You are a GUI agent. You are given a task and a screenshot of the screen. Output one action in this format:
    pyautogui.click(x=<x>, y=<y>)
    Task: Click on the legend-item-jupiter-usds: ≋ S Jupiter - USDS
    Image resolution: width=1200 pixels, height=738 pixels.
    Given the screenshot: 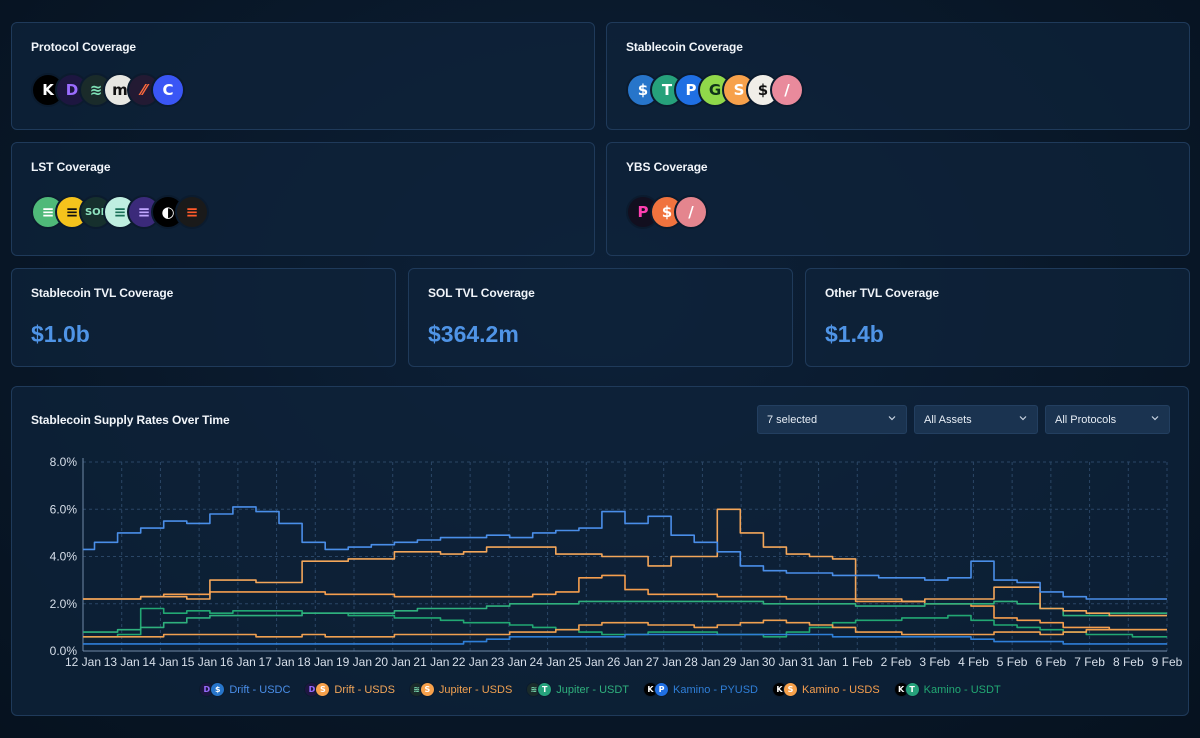 What is the action you would take?
    pyautogui.click(x=460, y=689)
    